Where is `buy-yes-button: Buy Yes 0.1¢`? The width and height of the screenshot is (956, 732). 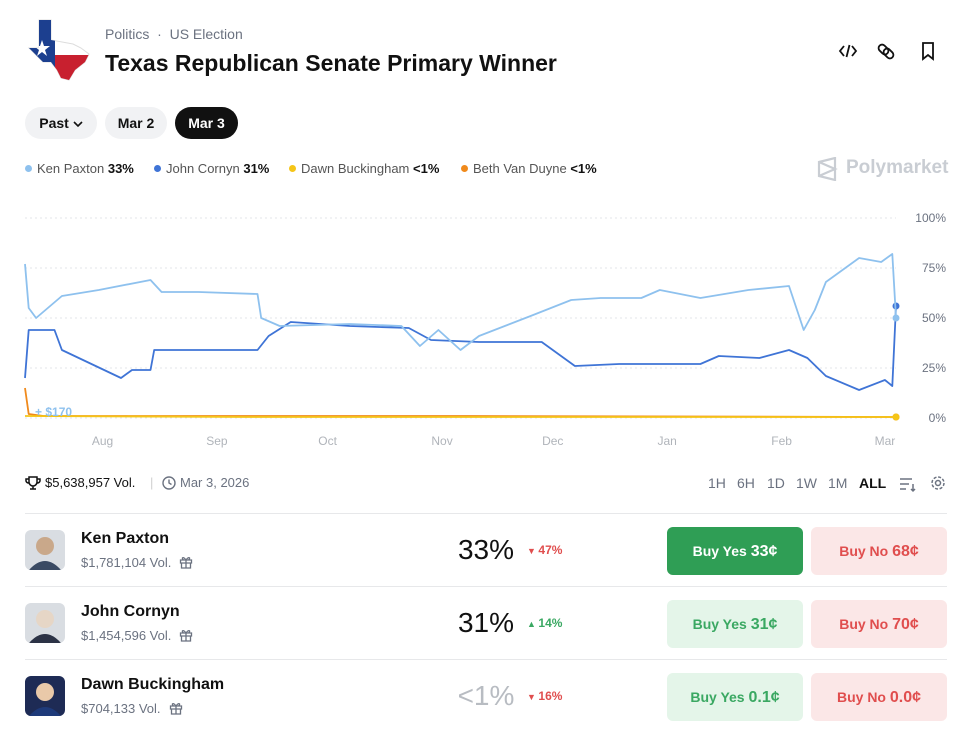
buy-yes-button: Buy Yes 0.1¢ is located at coordinates (735, 697).